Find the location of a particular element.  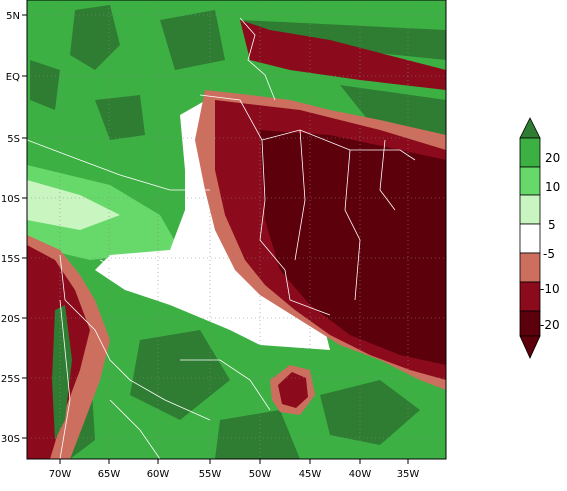

y-tick-label: 20S is located at coordinates (10, 319).